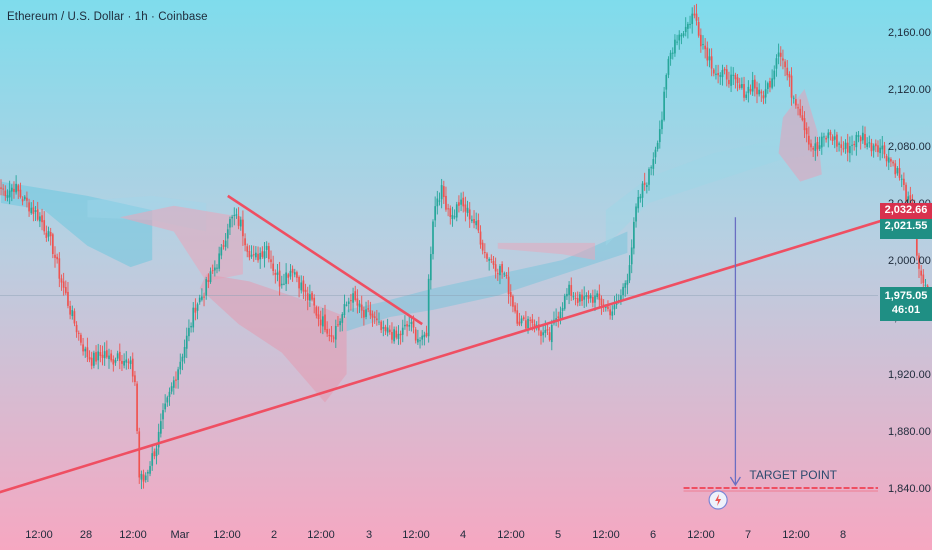  What do you see at coordinates (906, 309) in the screenshot?
I see `candle-countdown: 46:01` at bounding box center [906, 309].